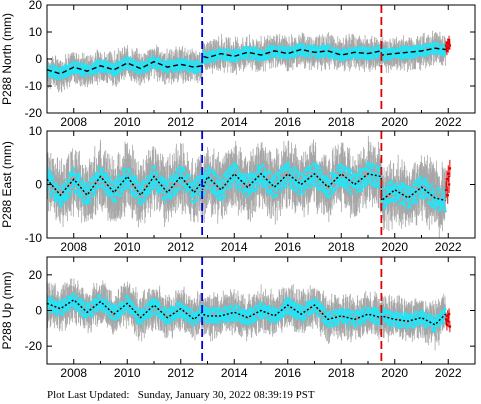  What do you see at coordinates (394, 122) in the screenshot?
I see `x-tick-label: 2020` at bounding box center [394, 122].